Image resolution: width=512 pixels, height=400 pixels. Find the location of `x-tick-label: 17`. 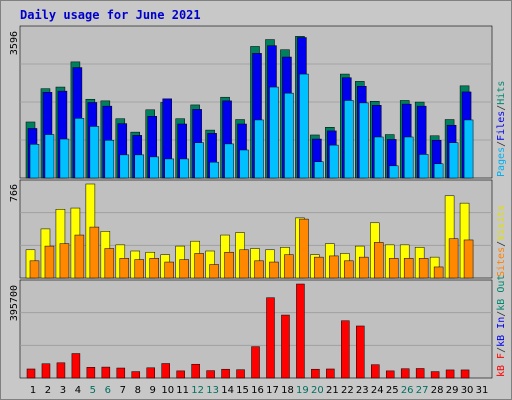

x-tick-label: 17 is located at coordinates (272, 390).